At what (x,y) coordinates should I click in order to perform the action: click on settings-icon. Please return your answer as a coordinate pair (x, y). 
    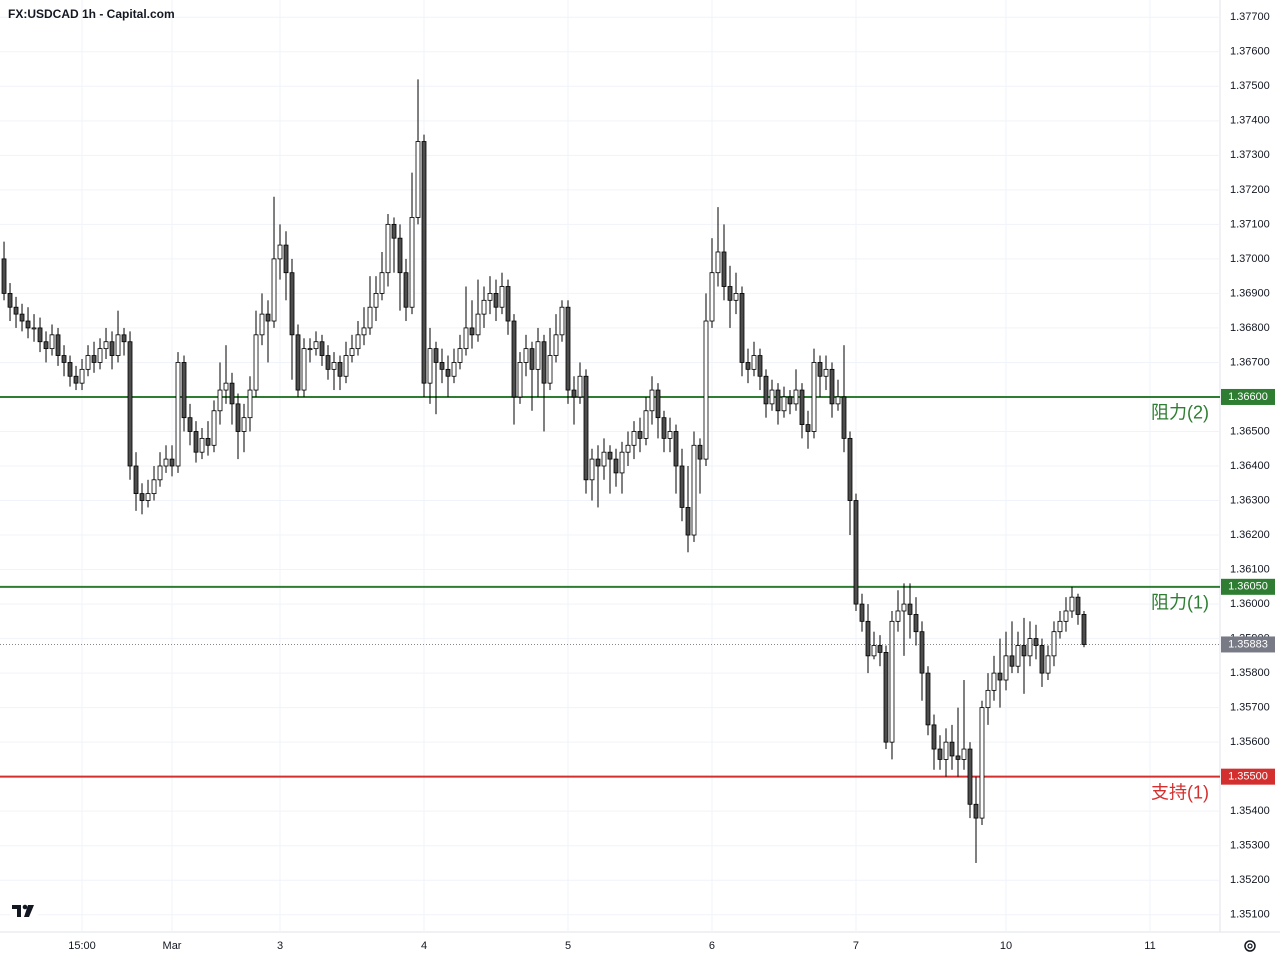
    Looking at the image, I should click on (1250, 946).